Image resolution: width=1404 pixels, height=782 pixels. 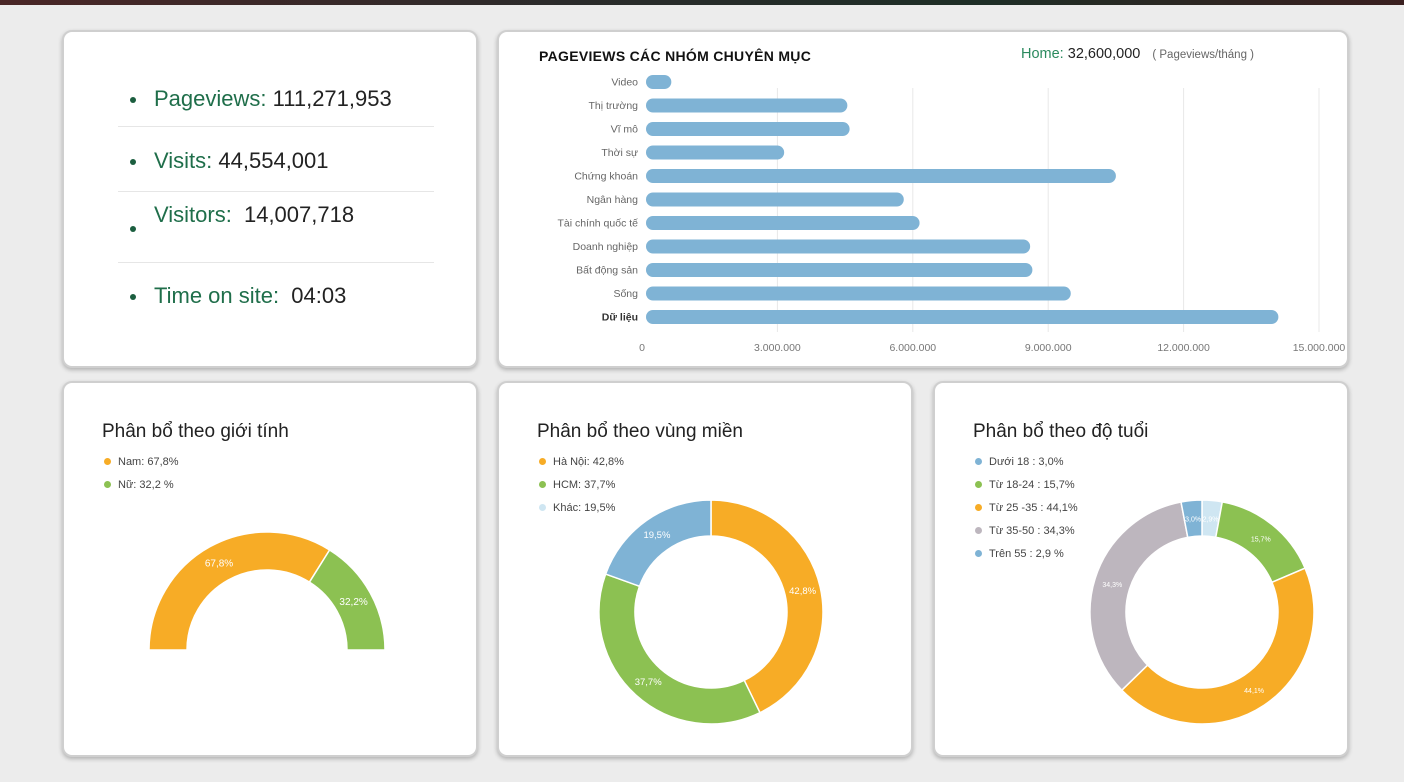 What do you see at coordinates (613, 200) in the screenshot?
I see `category-label: Ngân hàng` at bounding box center [613, 200].